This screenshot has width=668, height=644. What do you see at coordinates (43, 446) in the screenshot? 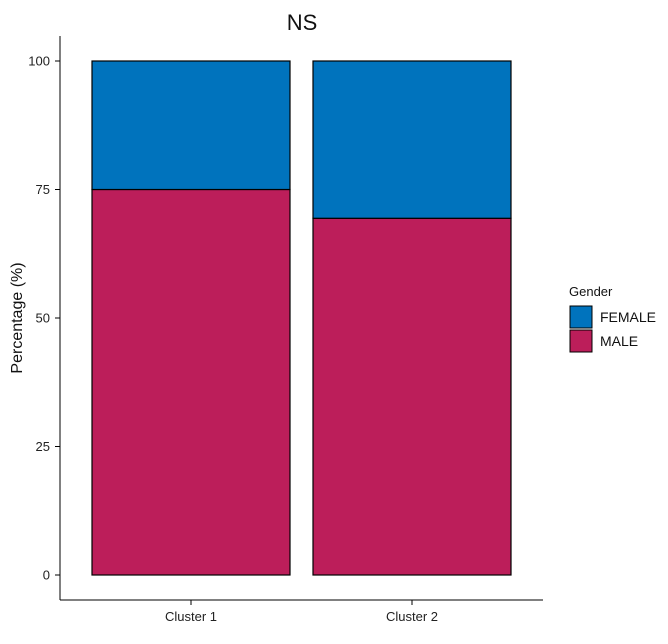
I see `y-tick-label: 25` at bounding box center [43, 446].